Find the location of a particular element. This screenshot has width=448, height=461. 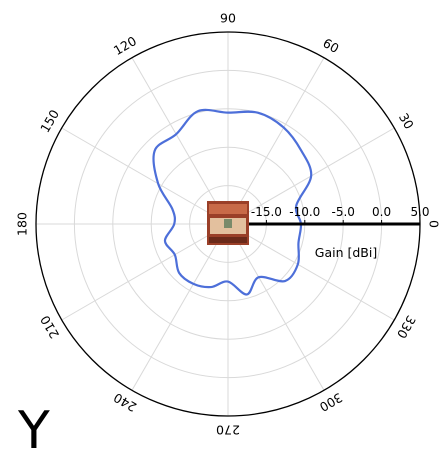

series-layer is located at coordinates (232, 202).